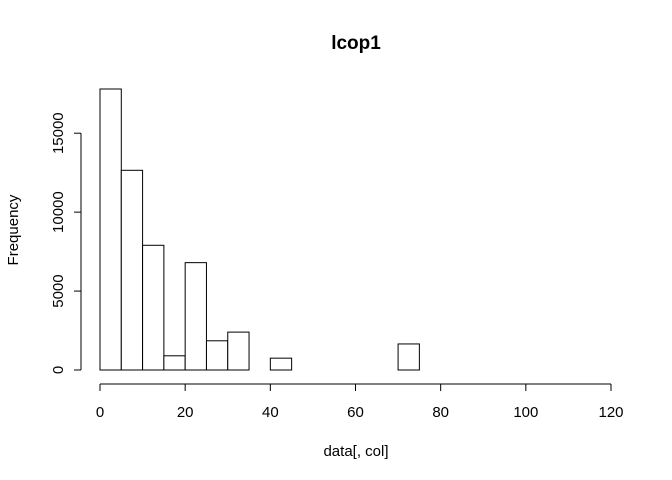 This screenshot has height=480, width=672. Describe the element at coordinates (440, 412) in the screenshot. I see `x-tick-label: 80` at that location.